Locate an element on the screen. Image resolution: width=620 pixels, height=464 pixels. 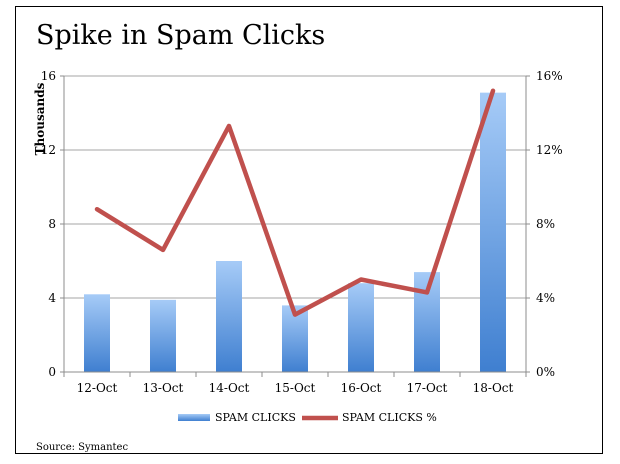
y2-tick-label: 12% is located at coordinates (549, 150).